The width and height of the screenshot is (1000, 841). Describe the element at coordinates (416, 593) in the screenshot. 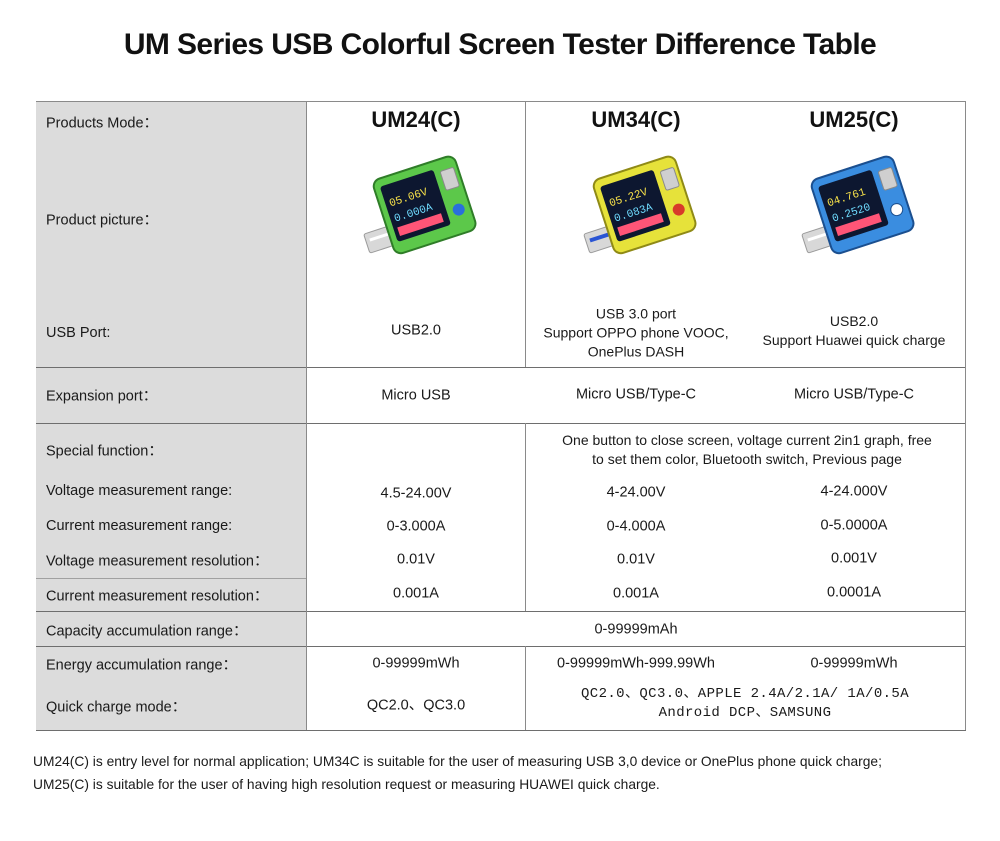

I see `cell-um24c-current-resolution: 0.001A` at that location.